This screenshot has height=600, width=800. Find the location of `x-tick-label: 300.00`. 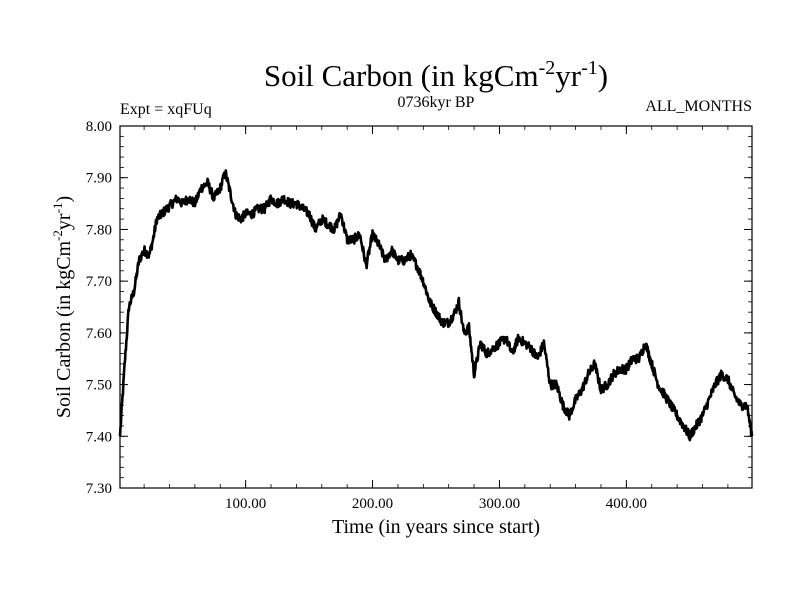

x-tick-label: 300.00 is located at coordinates (499, 504).